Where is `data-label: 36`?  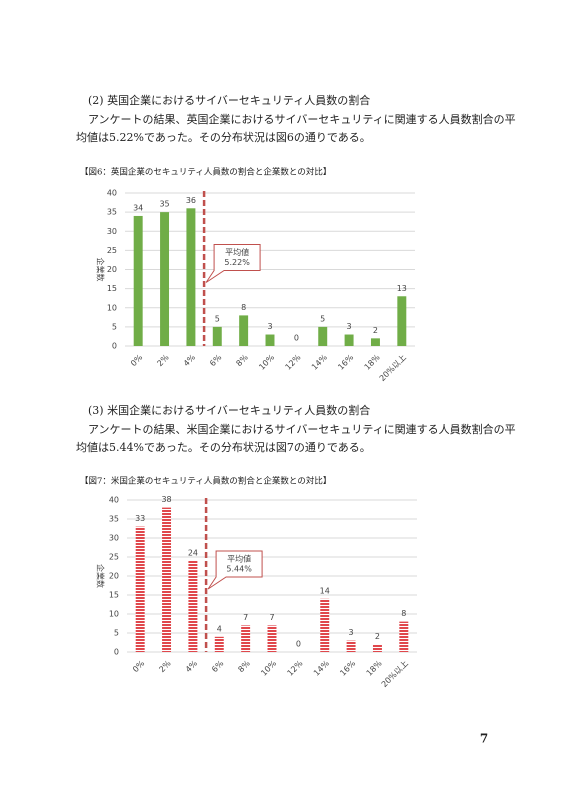
data-label: 36 is located at coordinates (191, 200).